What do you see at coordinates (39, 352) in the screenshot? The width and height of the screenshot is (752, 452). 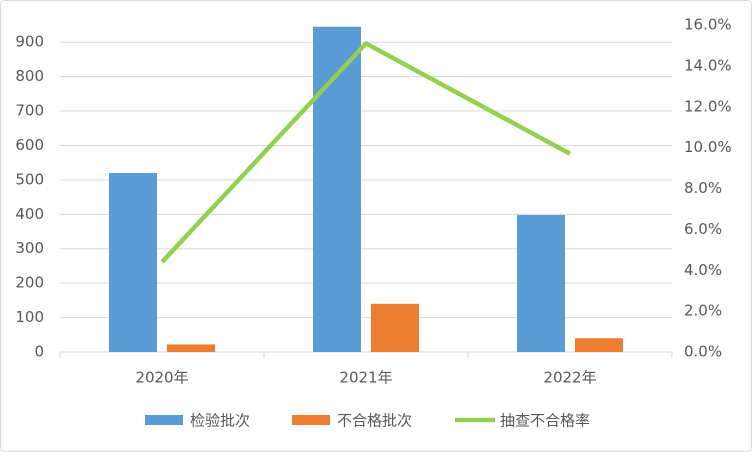 I see `y-tick-label: 0` at bounding box center [39, 352].